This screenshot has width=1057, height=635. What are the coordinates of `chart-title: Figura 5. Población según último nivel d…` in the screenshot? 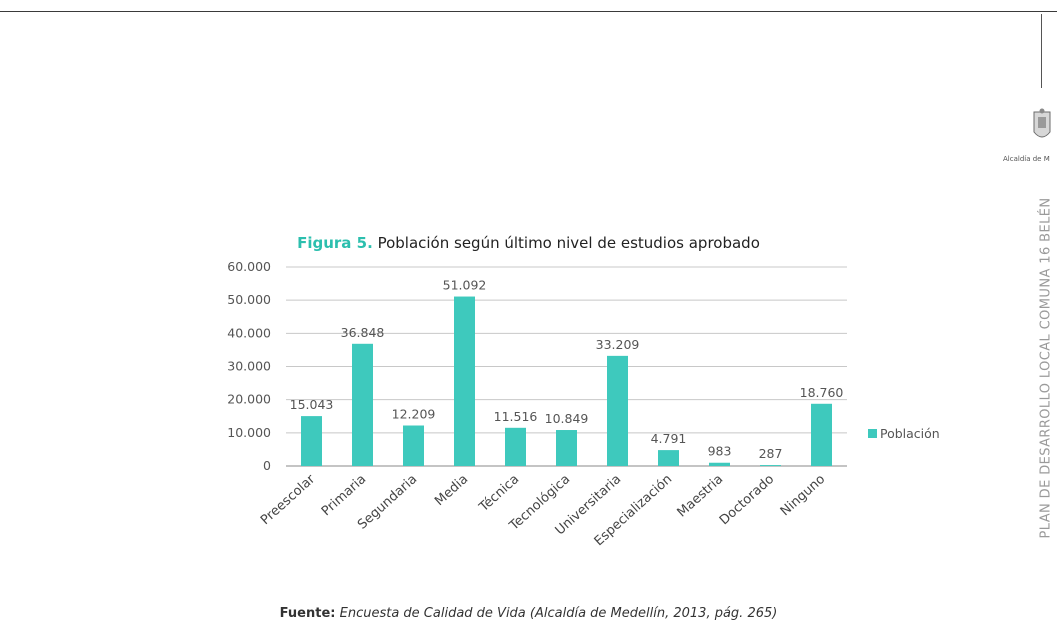 It's located at (528, 243).